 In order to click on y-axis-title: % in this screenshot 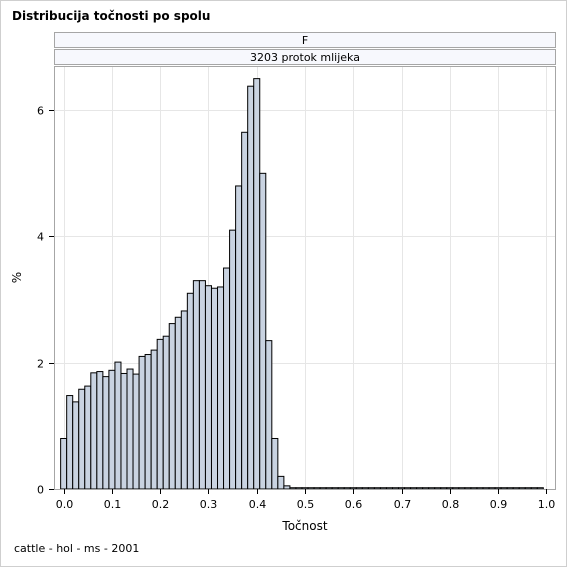, I will do `click(17, 277)`.